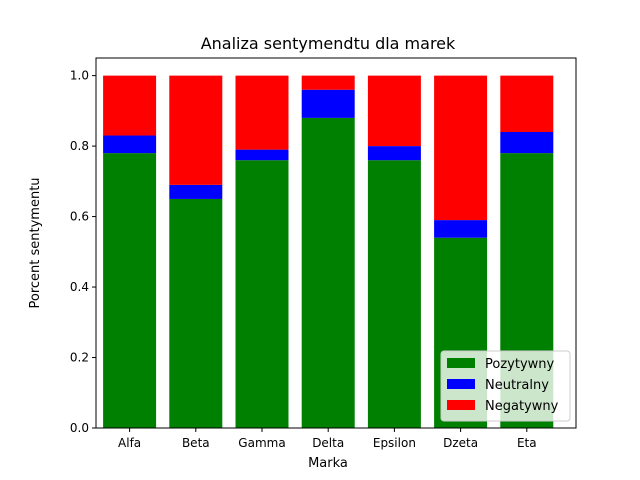 The width and height of the screenshot is (640, 480). Describe the element at coordinates (129, 443) in the screenshot. I see `x-tick-label-alfa: Alfa` at that location.